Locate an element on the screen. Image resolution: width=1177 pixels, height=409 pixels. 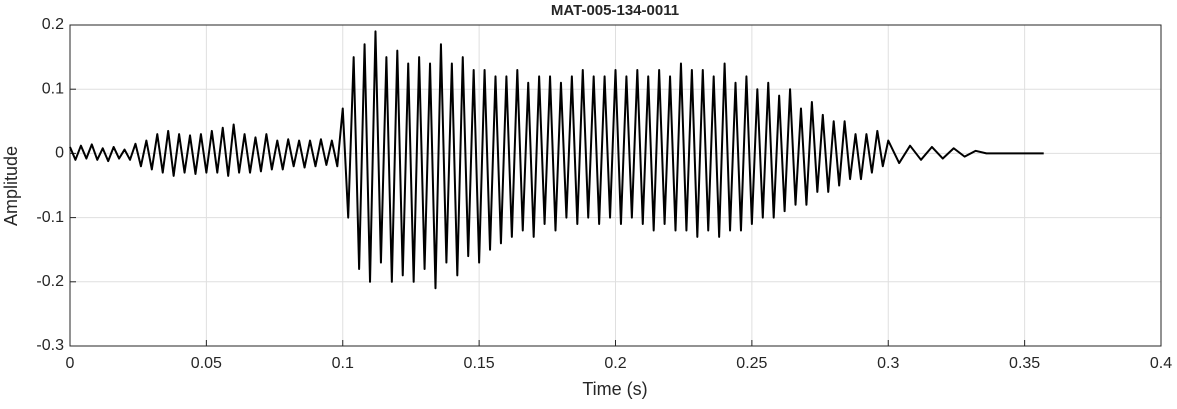
x-tick-label: 0.05 is located at coordinates (206, 363).